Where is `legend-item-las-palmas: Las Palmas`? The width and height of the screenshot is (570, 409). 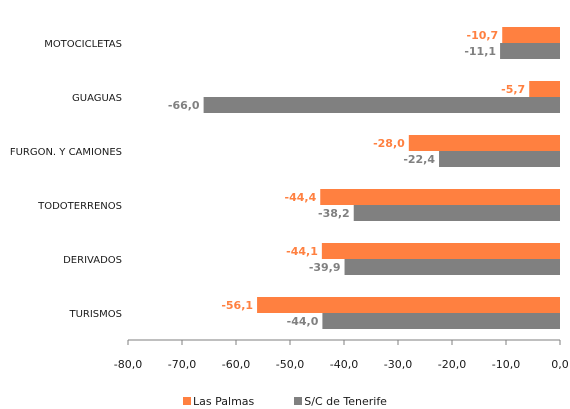 legend-item-las-palmas: Las Palmas is located at coordinates (218, 401).